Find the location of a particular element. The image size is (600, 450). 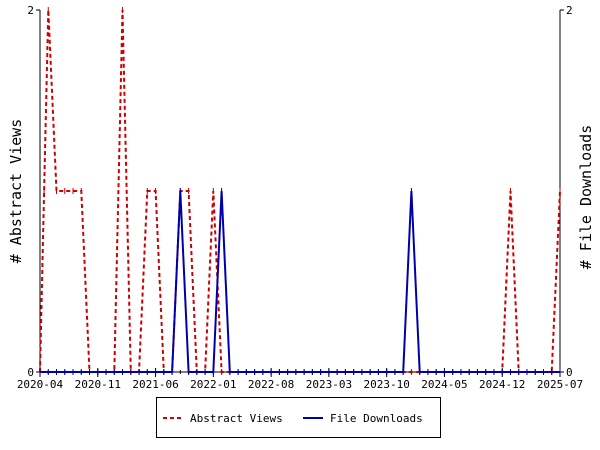

x-tick-label: 2020-11 is located at coordinates (98, 384).